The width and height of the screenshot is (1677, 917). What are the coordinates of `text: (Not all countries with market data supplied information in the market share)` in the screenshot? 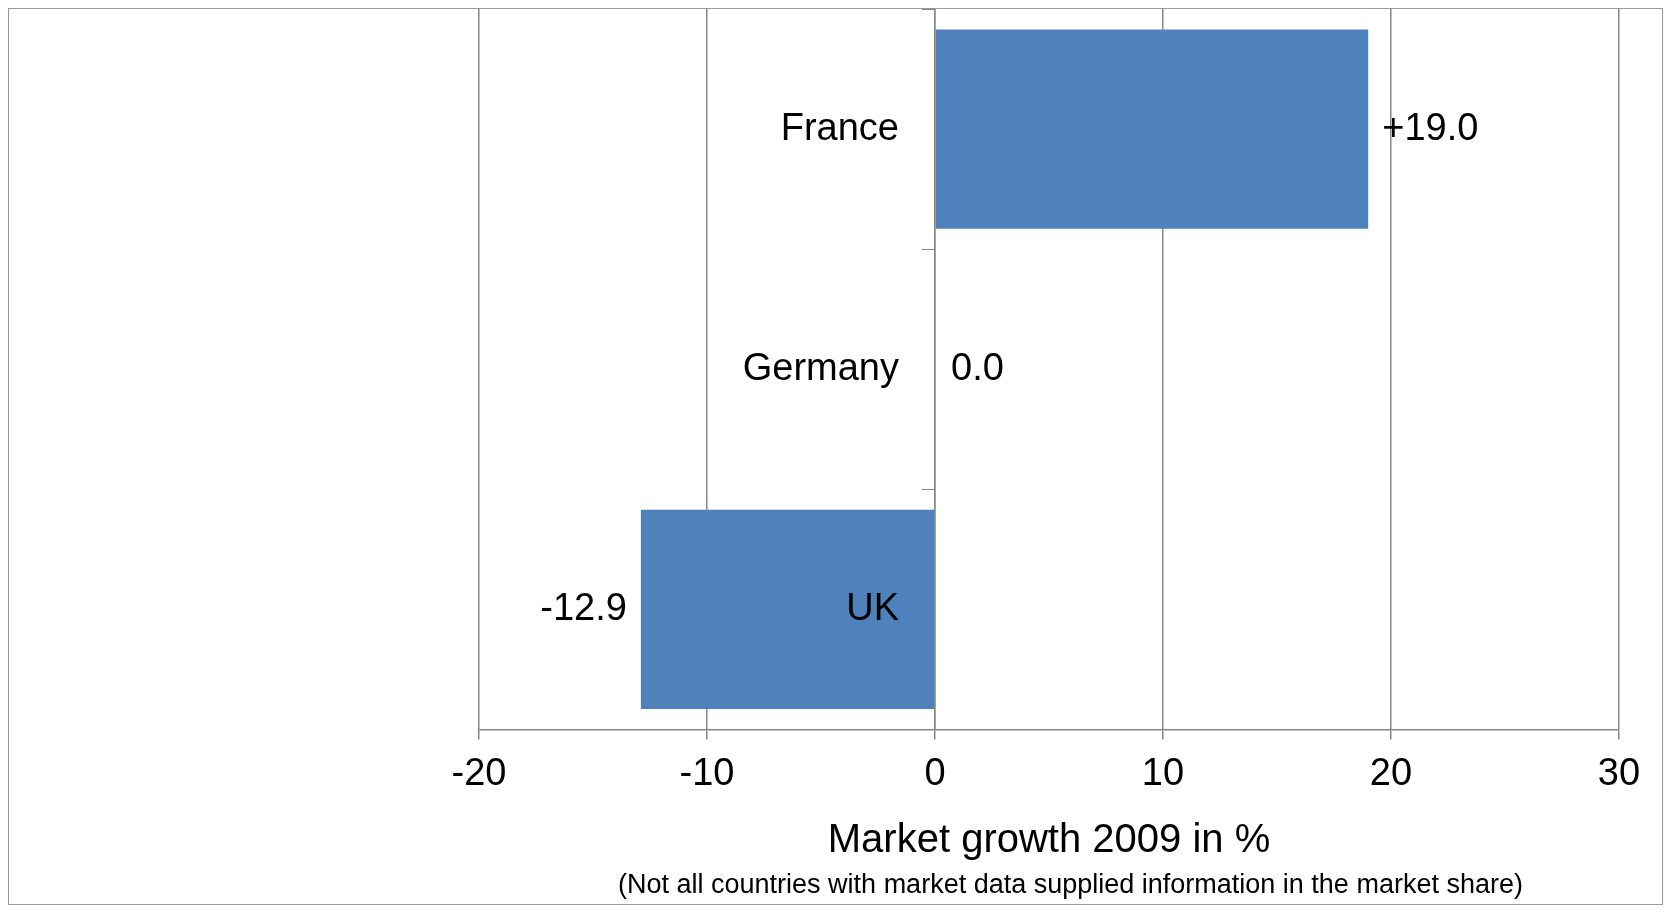 It's located at (1070, 884).